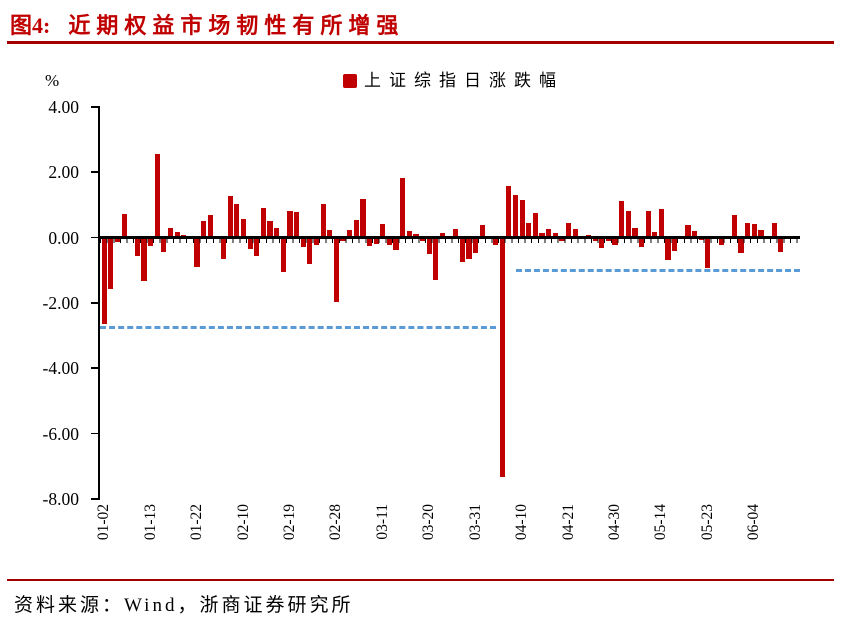 The height and width of the screenshot is (633, 841). I want to click on x-axis-tick-label: 03-11, so click(382, 522).